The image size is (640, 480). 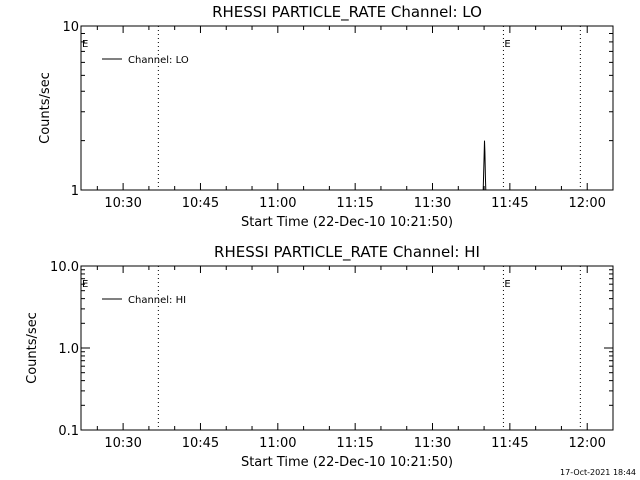 I want to click on series-group, so click(x=484, y=165).